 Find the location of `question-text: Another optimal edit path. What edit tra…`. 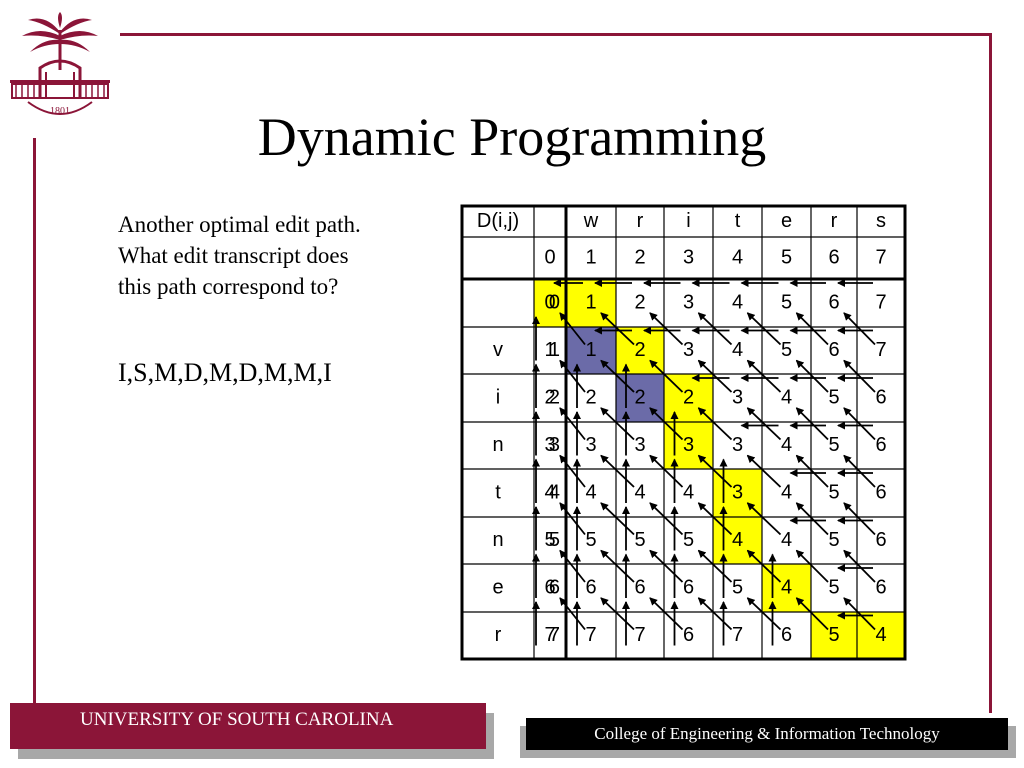

question-text: Another optimal edit path. What edit tra… is located at coordinates (283, 255).